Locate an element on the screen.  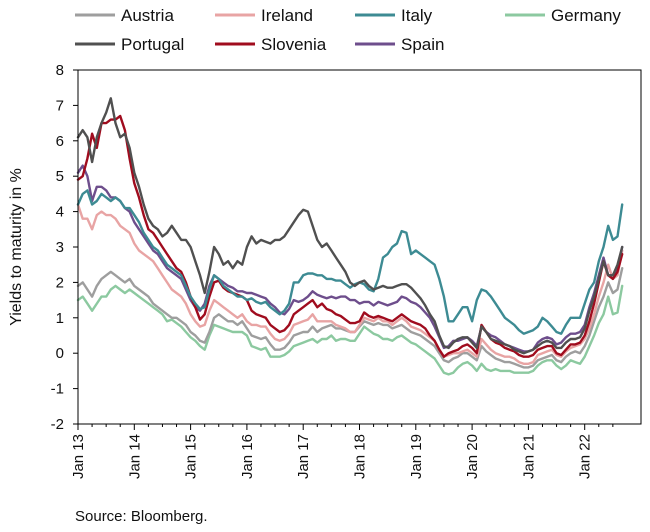
source-note: Source: Bloomberg. is located at coordinates (141, 516).